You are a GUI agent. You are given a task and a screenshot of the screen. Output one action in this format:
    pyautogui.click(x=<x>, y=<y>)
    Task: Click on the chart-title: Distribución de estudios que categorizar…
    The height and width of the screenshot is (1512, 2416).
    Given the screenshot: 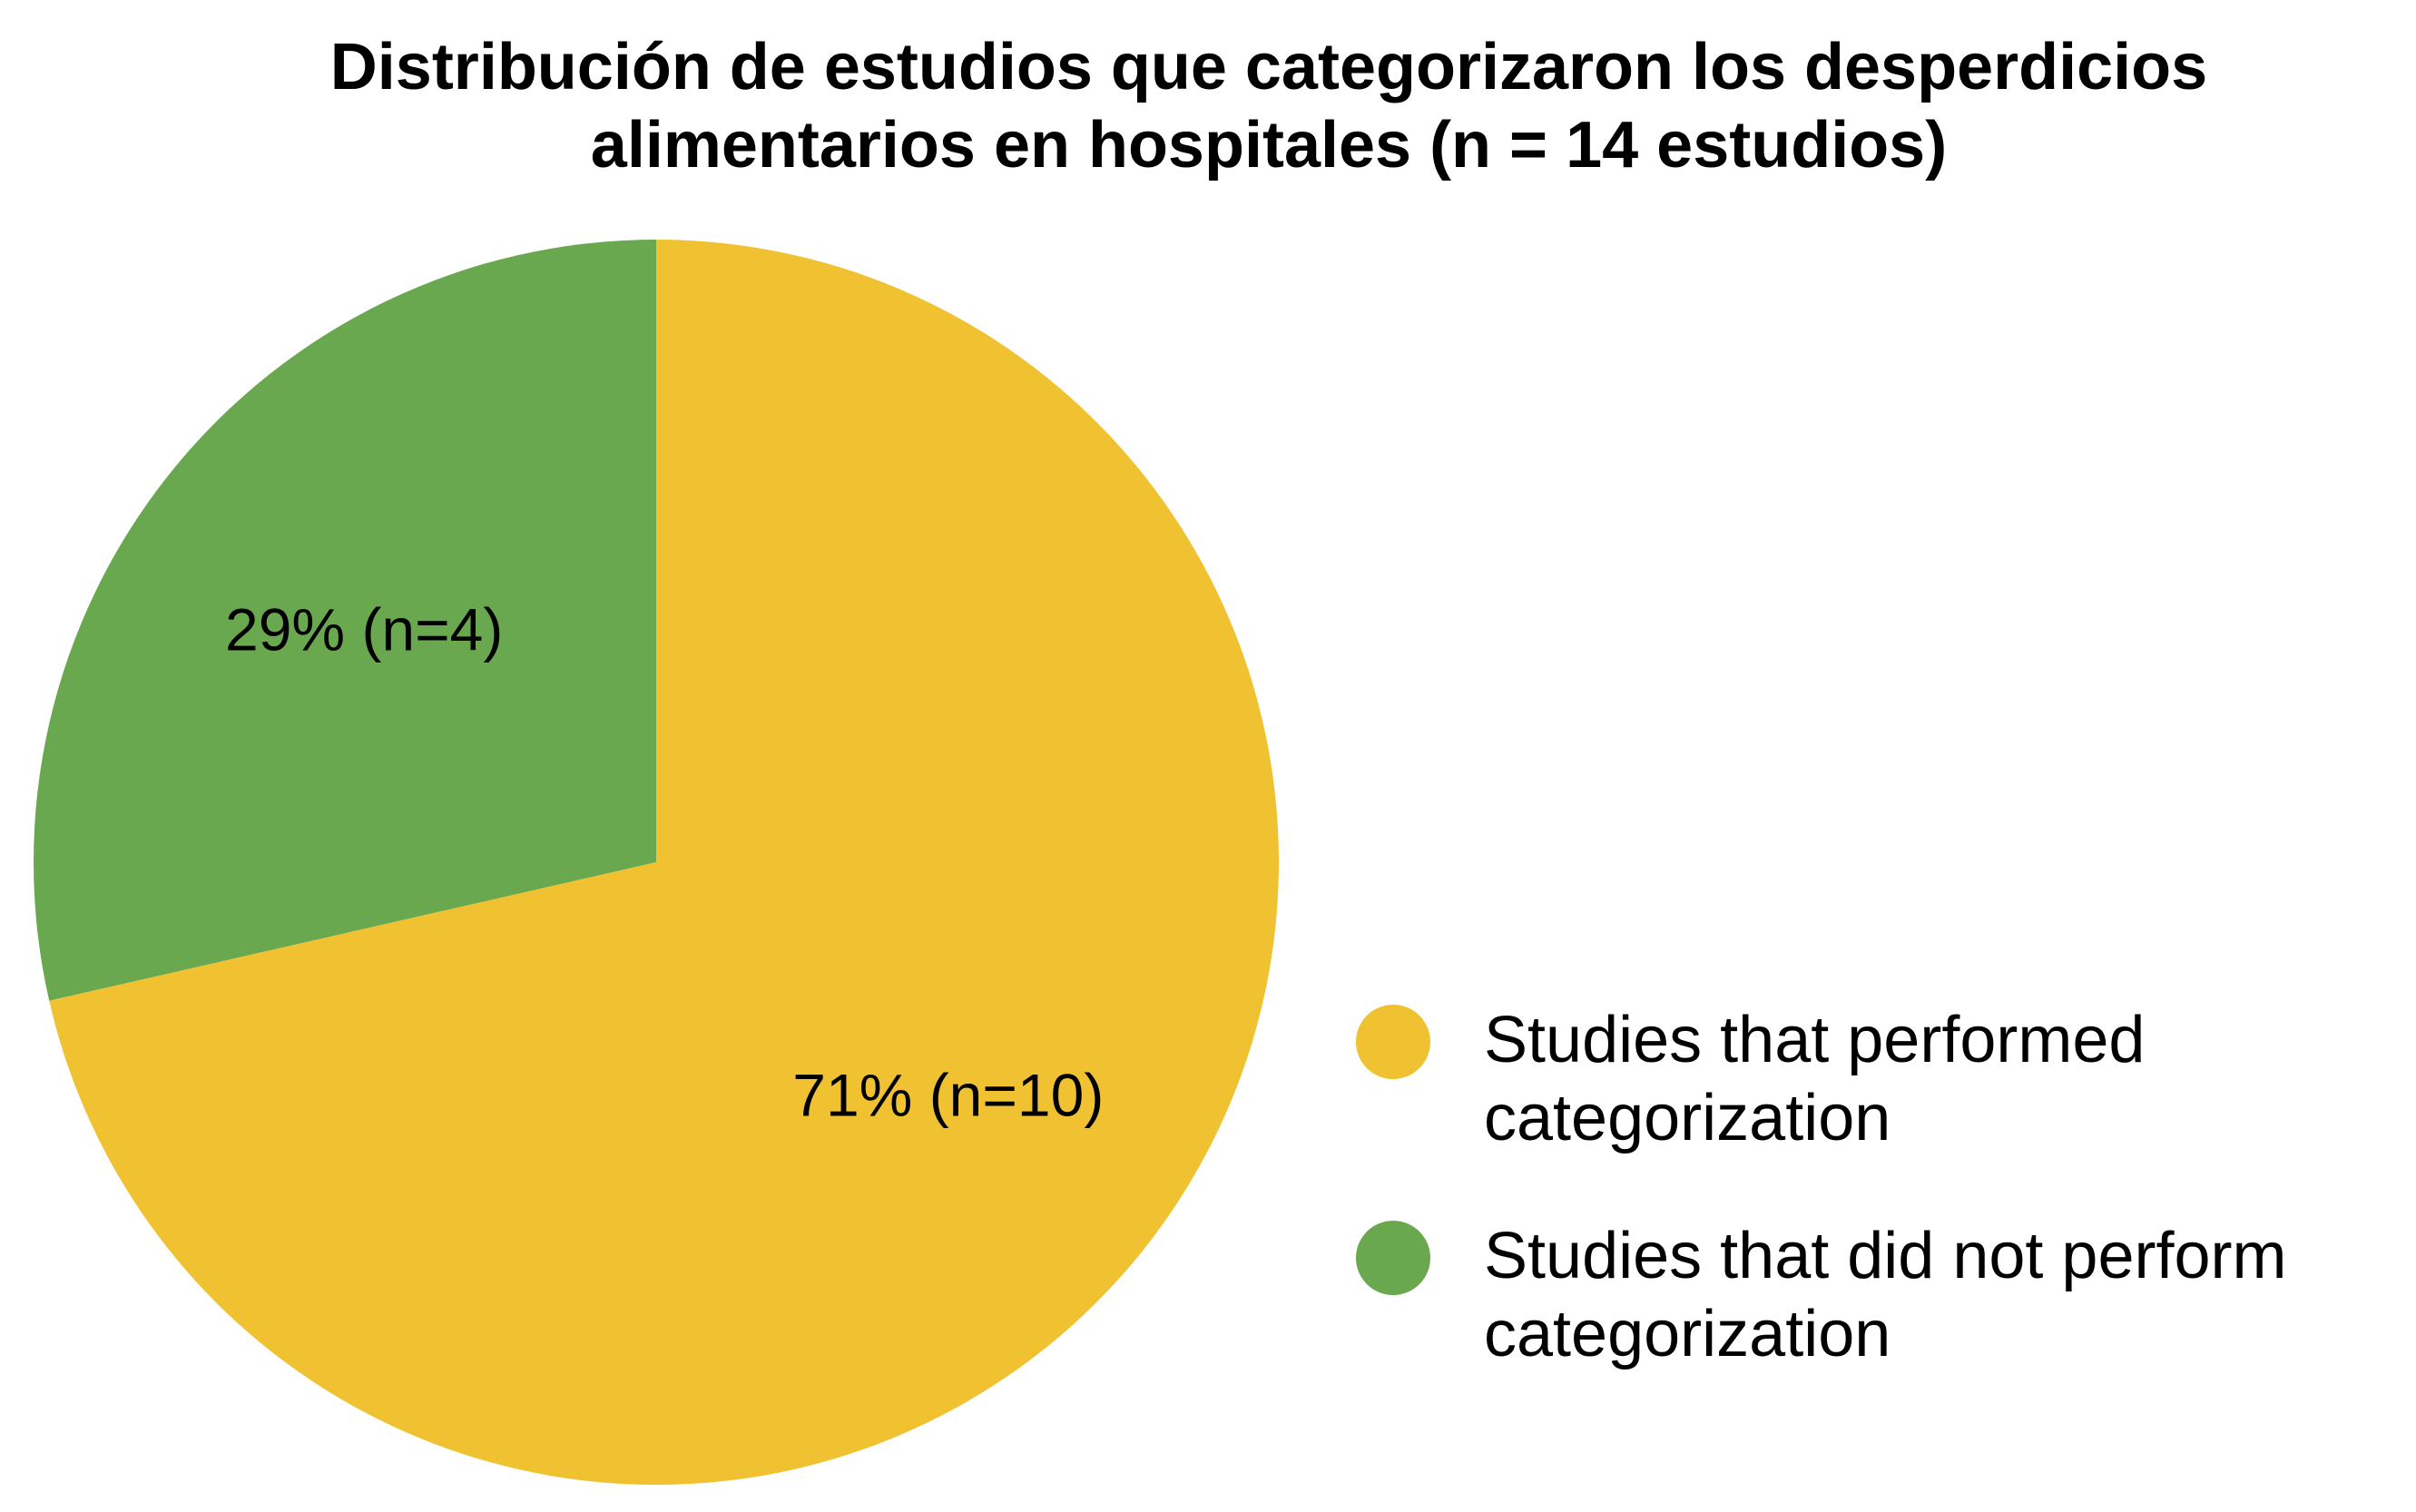 What is the action you would take?
    pyautogui.click(x=1268, y=106)
    